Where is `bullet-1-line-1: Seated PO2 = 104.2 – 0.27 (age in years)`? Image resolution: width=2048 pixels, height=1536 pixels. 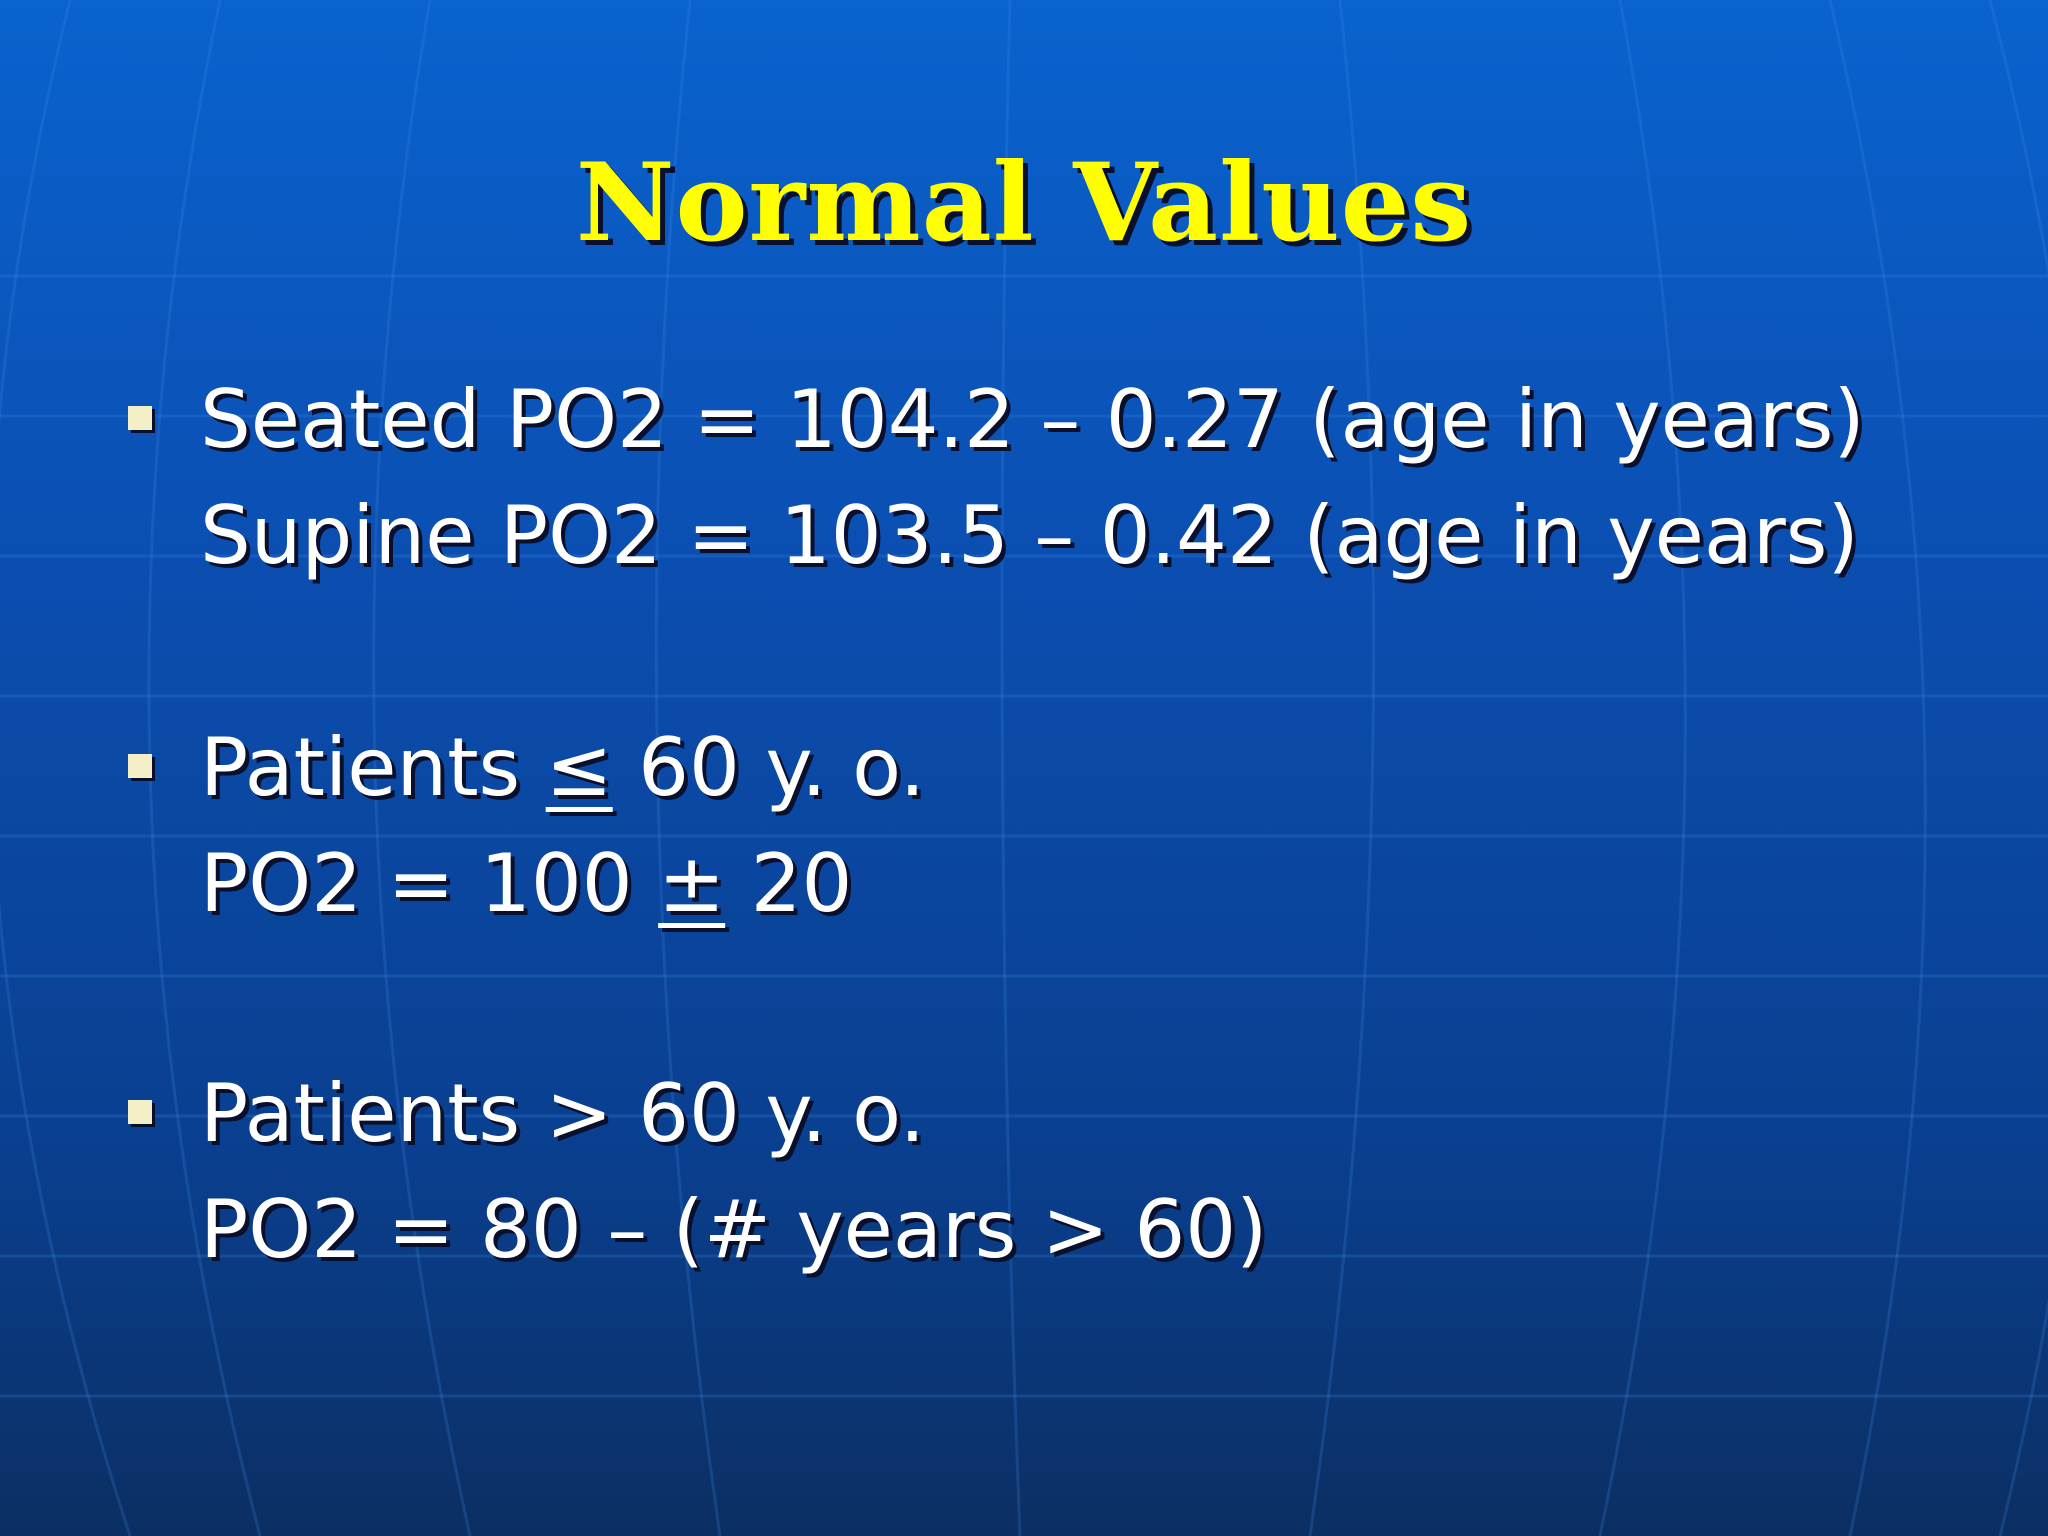
bullet-1-line-1: Seated PO2 = 104.2 – 0.27 (age in years) is located at coordinates (1032, 419).